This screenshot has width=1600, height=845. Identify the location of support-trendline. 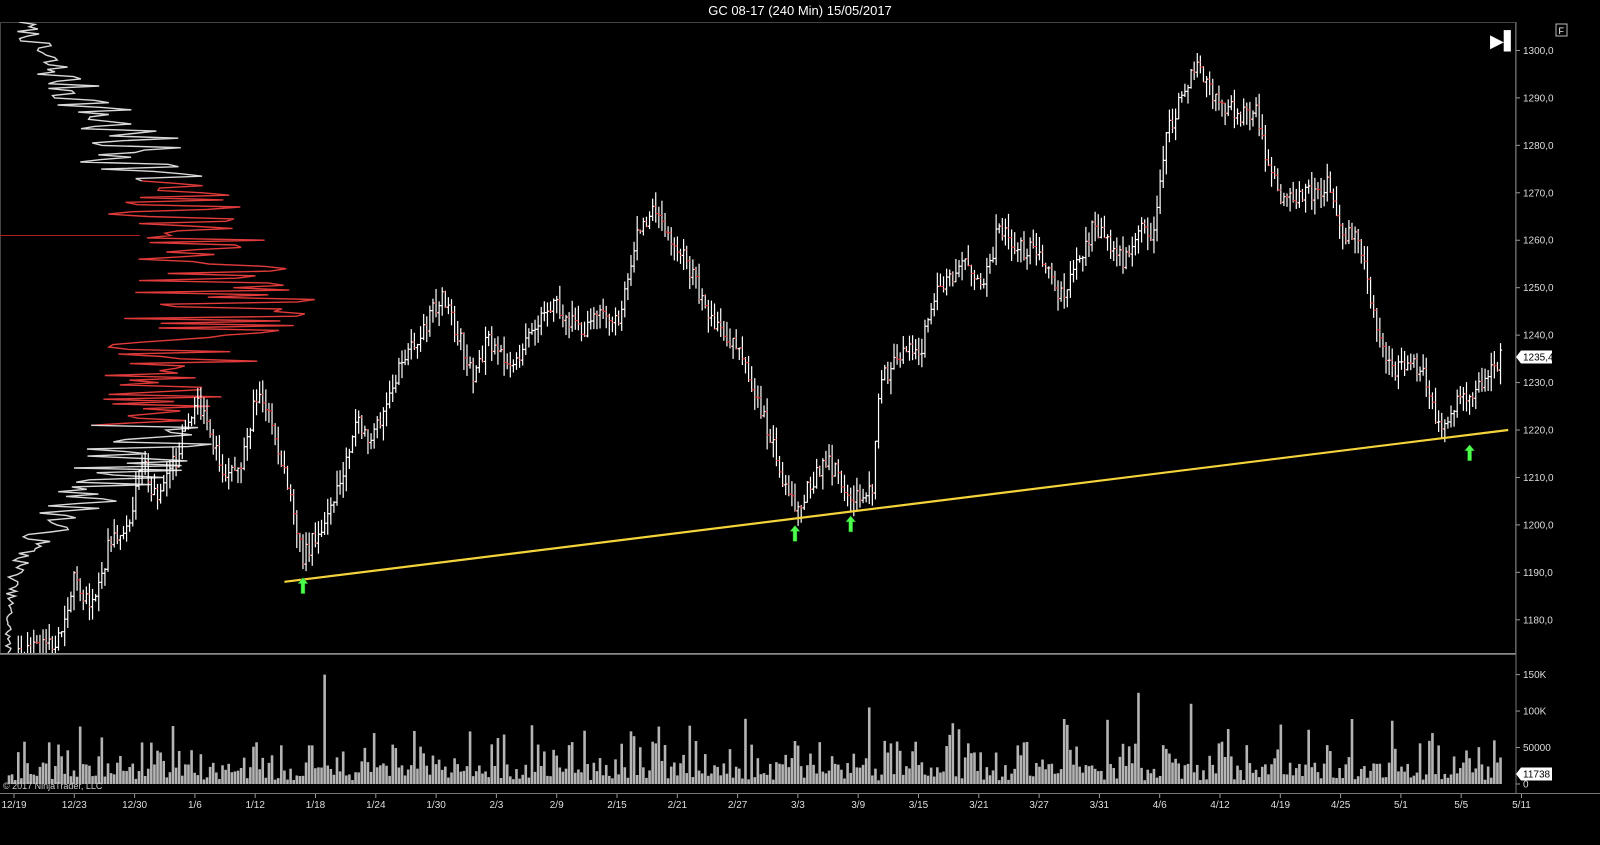
(896, 505).